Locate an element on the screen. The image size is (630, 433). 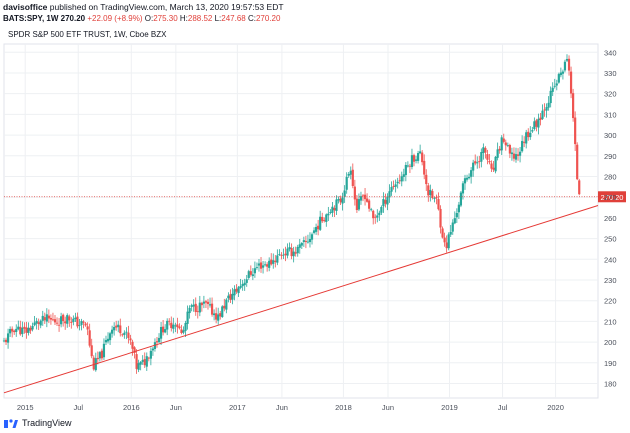
tradingview-brand: TradingView is located at coordinates (47, 423).